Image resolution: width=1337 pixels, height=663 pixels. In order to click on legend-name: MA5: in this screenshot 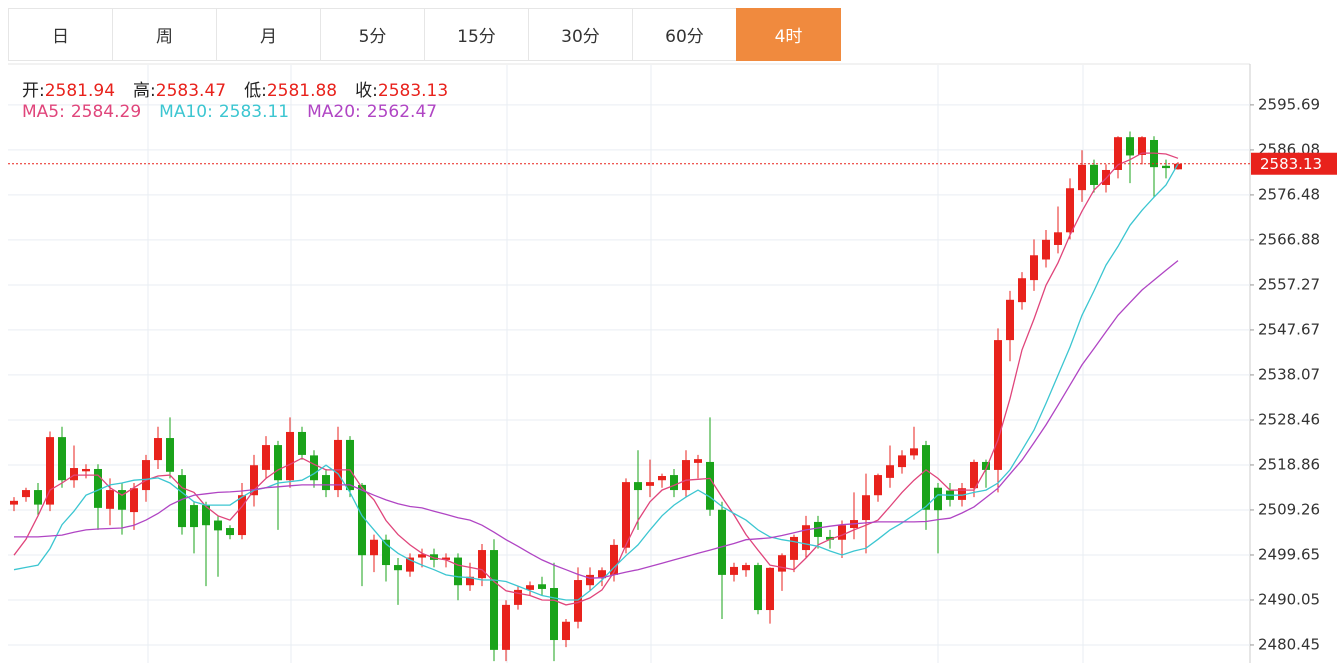, I will do `click(43, 112)`.